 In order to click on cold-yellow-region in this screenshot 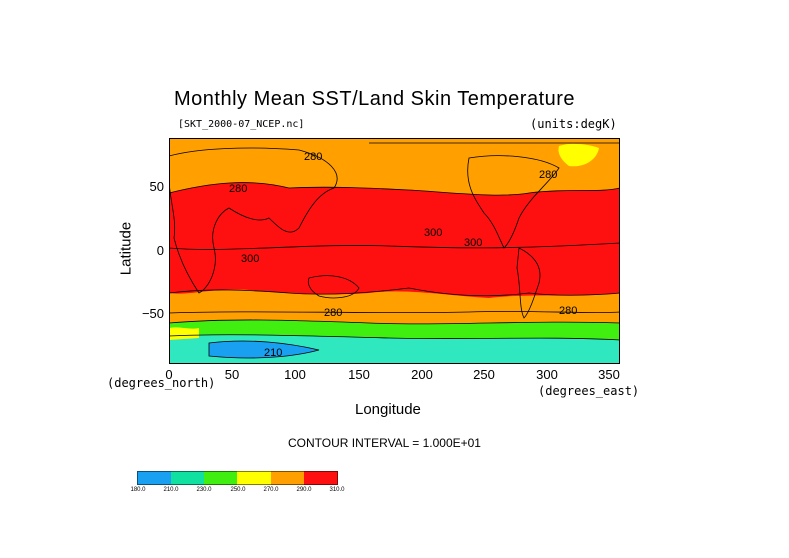, I will do `click(184, 333)`.